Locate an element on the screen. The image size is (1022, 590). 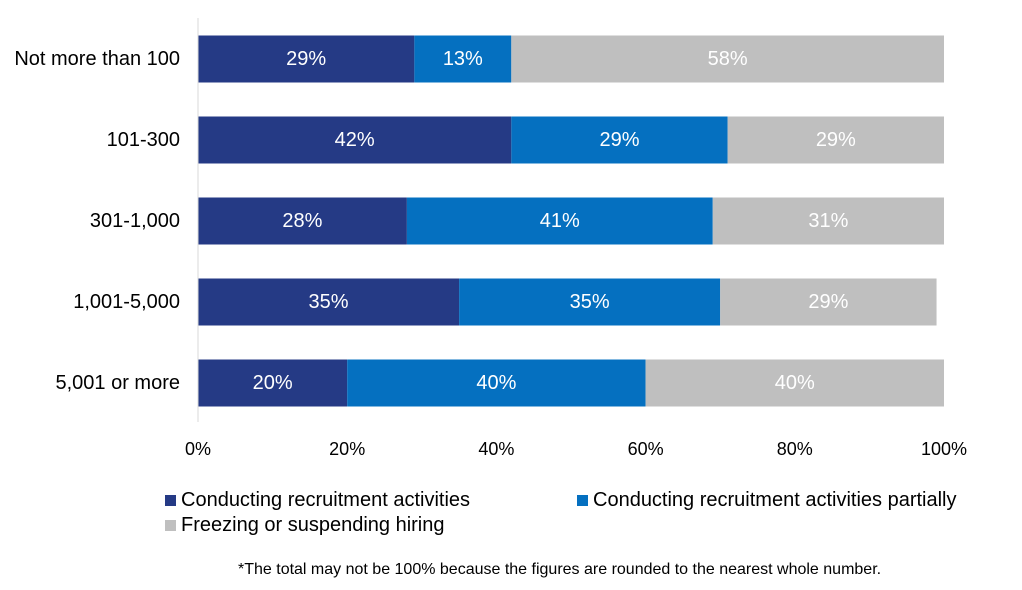
x-tick-label: 0% is located at coordinates (198, 449).